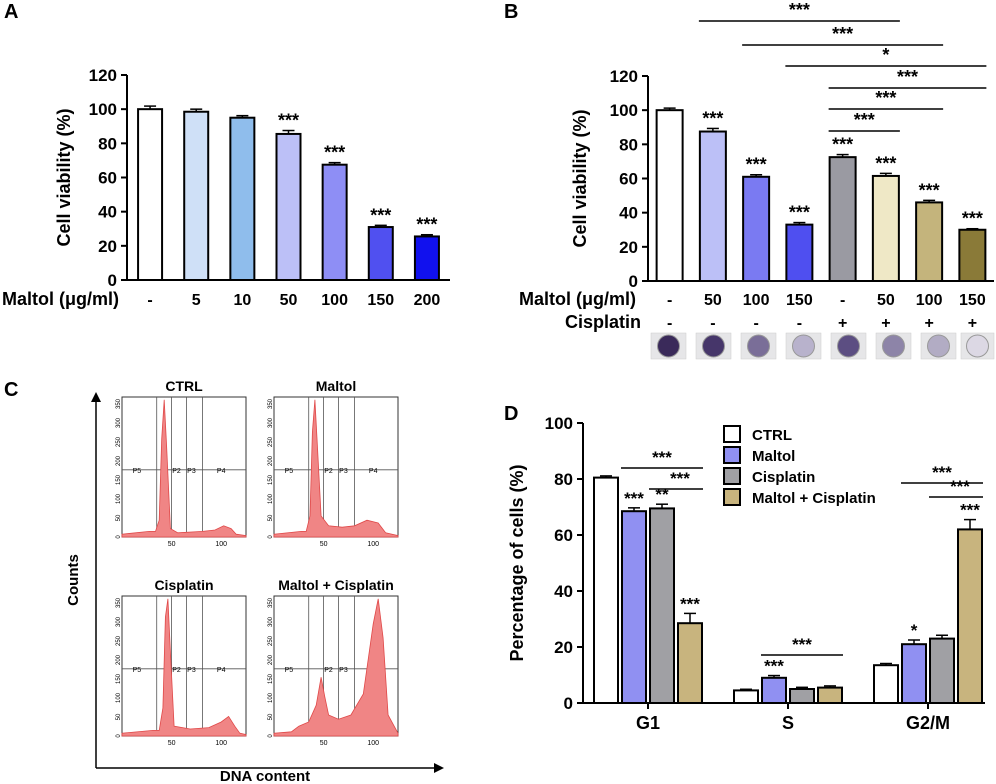 The image size is (996, 784). What do you see at coordinates (107, 178) in the screenshot?
I see `y-tick-label: 60` at bounding box center [107, 178].